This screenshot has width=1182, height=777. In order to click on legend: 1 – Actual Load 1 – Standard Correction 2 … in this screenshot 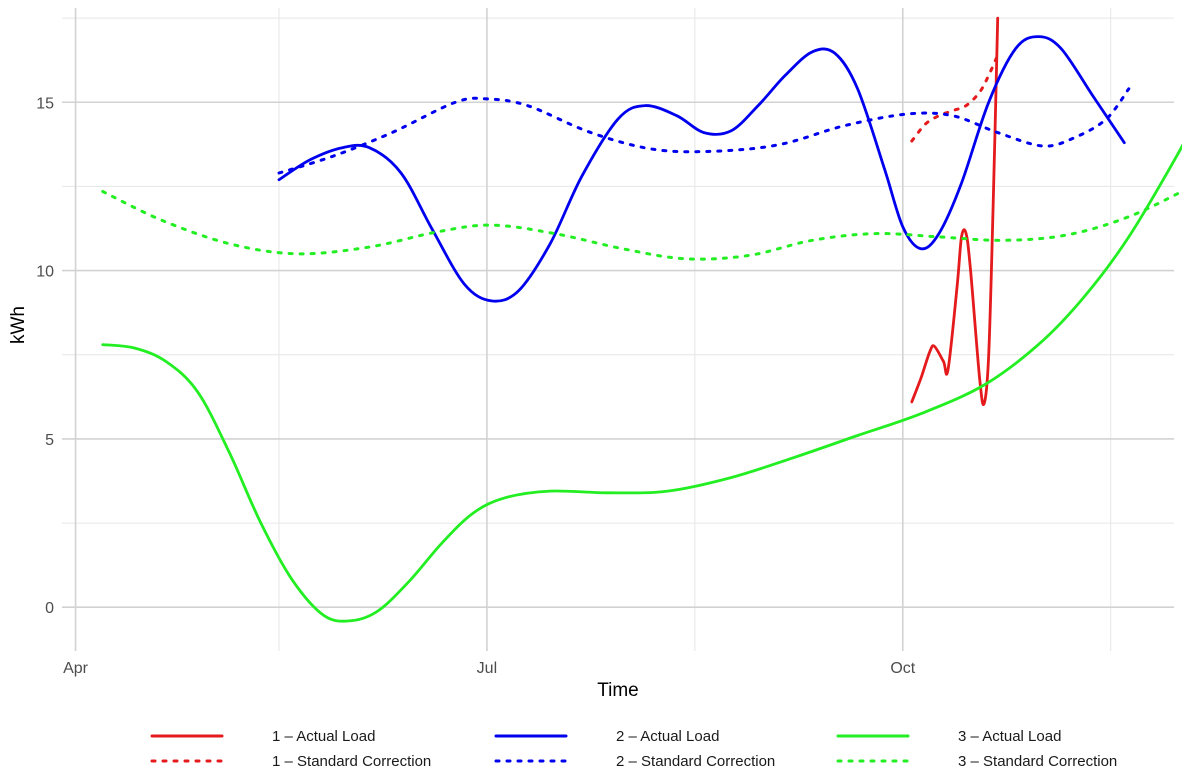, I will do `click(633, 749)`.